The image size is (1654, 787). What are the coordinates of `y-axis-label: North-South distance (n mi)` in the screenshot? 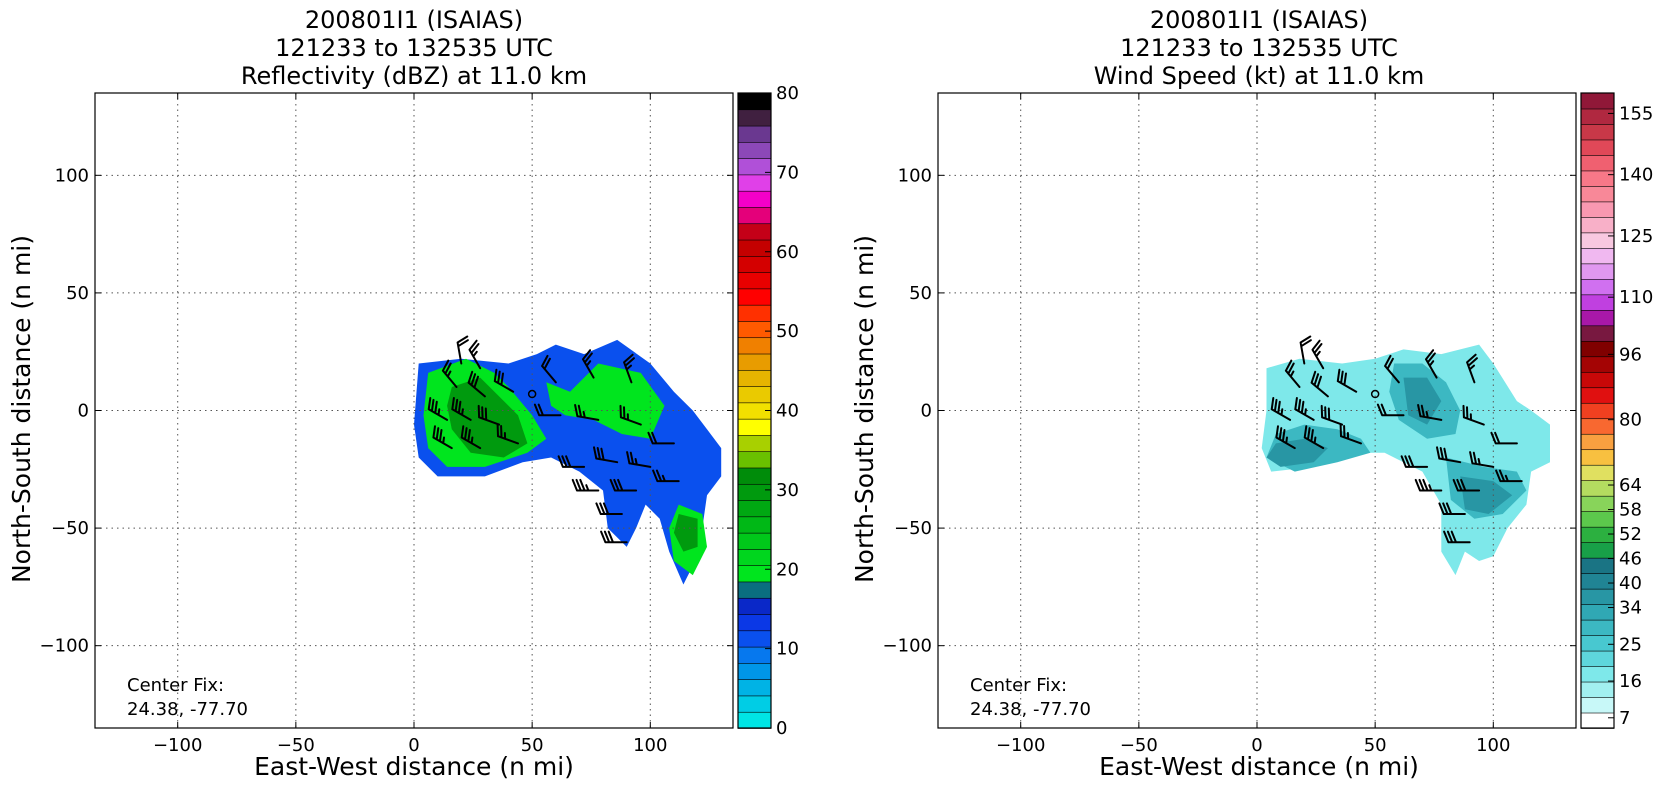 It's located at (21, 409).